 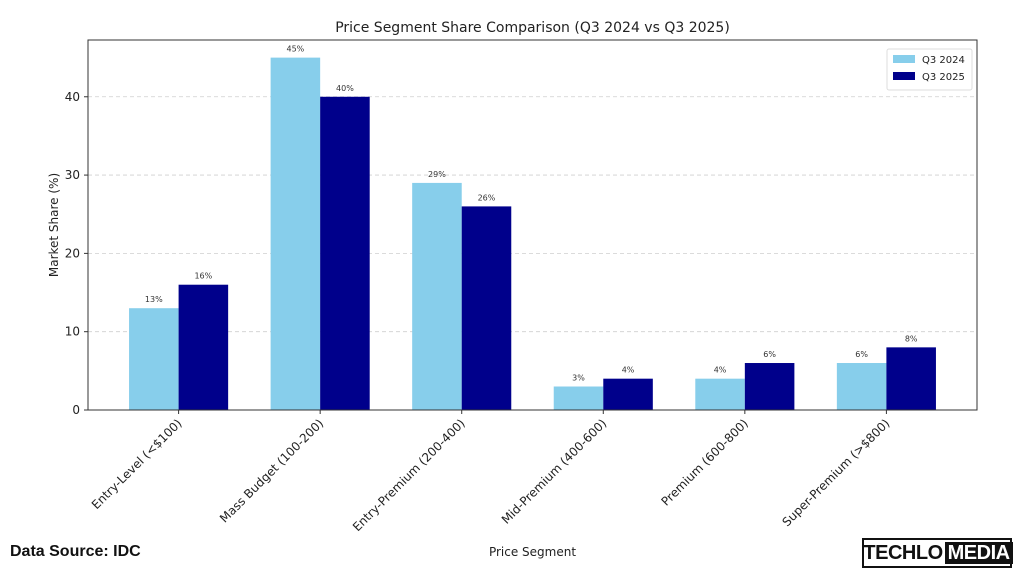 What do you see at coordinates (705, 462) in the screenshot?
I see `x-tick-label: Premium (600-800)` at bounding box center [705, 462].